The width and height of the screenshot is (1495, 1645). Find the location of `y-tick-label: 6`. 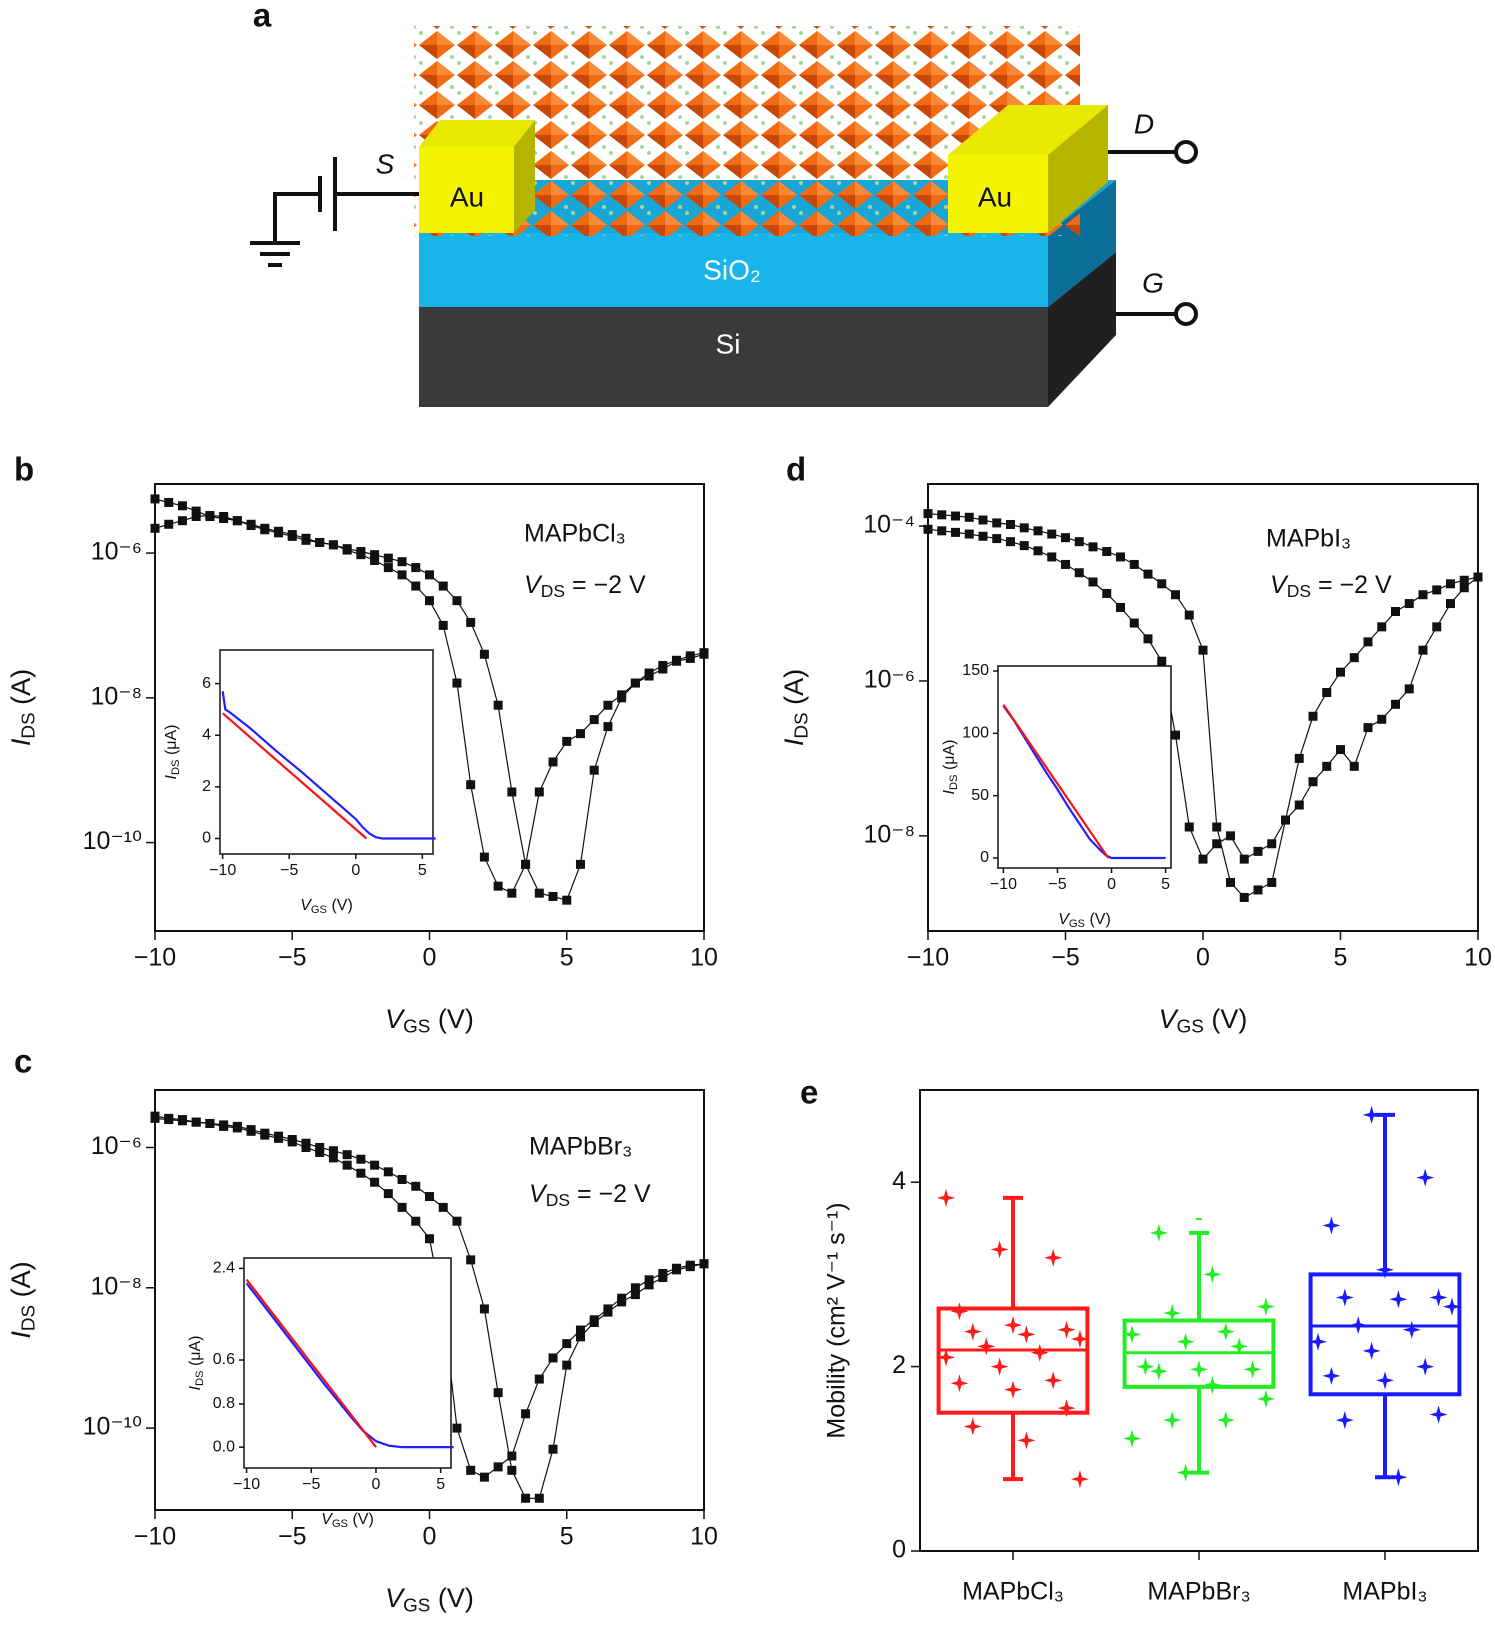

y-tick-label: 6 is located at coordinates (206, 683).